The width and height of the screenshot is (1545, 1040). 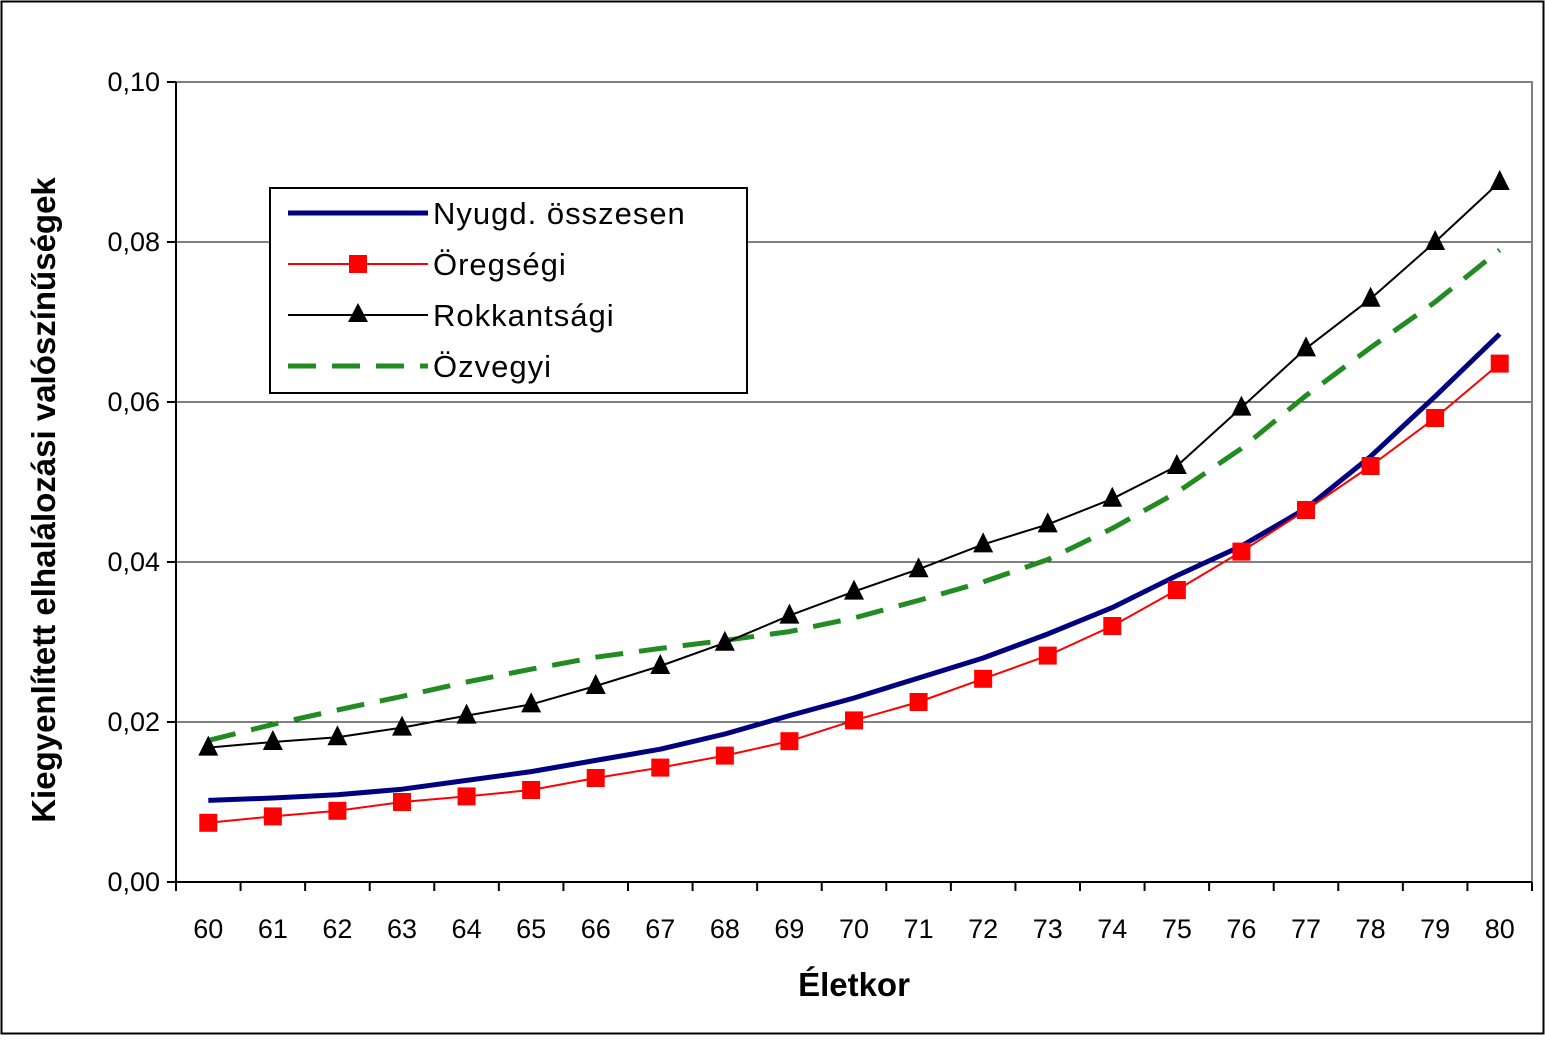 I want to click on x-tick-label: 80, so click(x=1500, y=929).